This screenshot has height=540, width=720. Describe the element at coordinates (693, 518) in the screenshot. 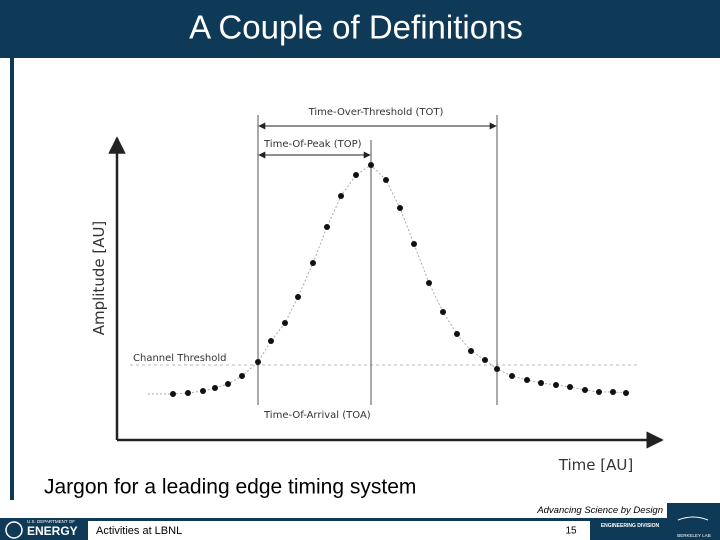

I see `lab-arc` at that location.